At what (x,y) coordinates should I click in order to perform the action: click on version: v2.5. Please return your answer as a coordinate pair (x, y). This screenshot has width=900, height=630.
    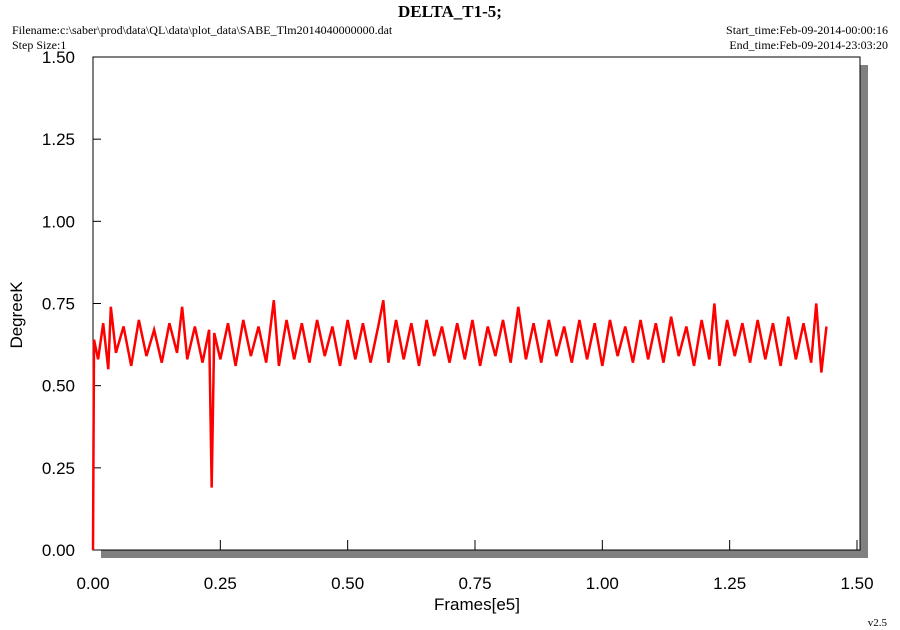
    Looking at the image, I should click on (878, 623).